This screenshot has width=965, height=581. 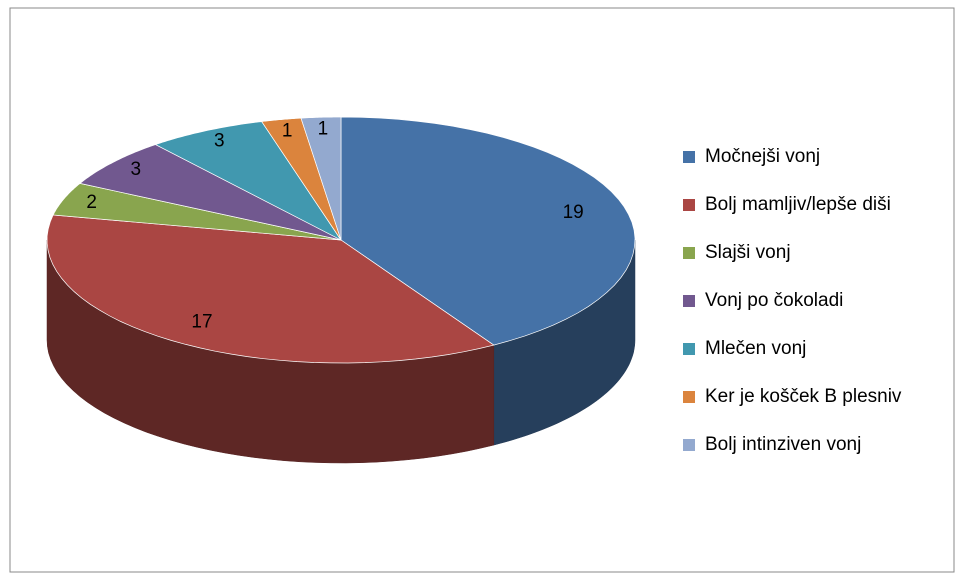 I want to click on data-label: 17, so click(x=201, y=321).